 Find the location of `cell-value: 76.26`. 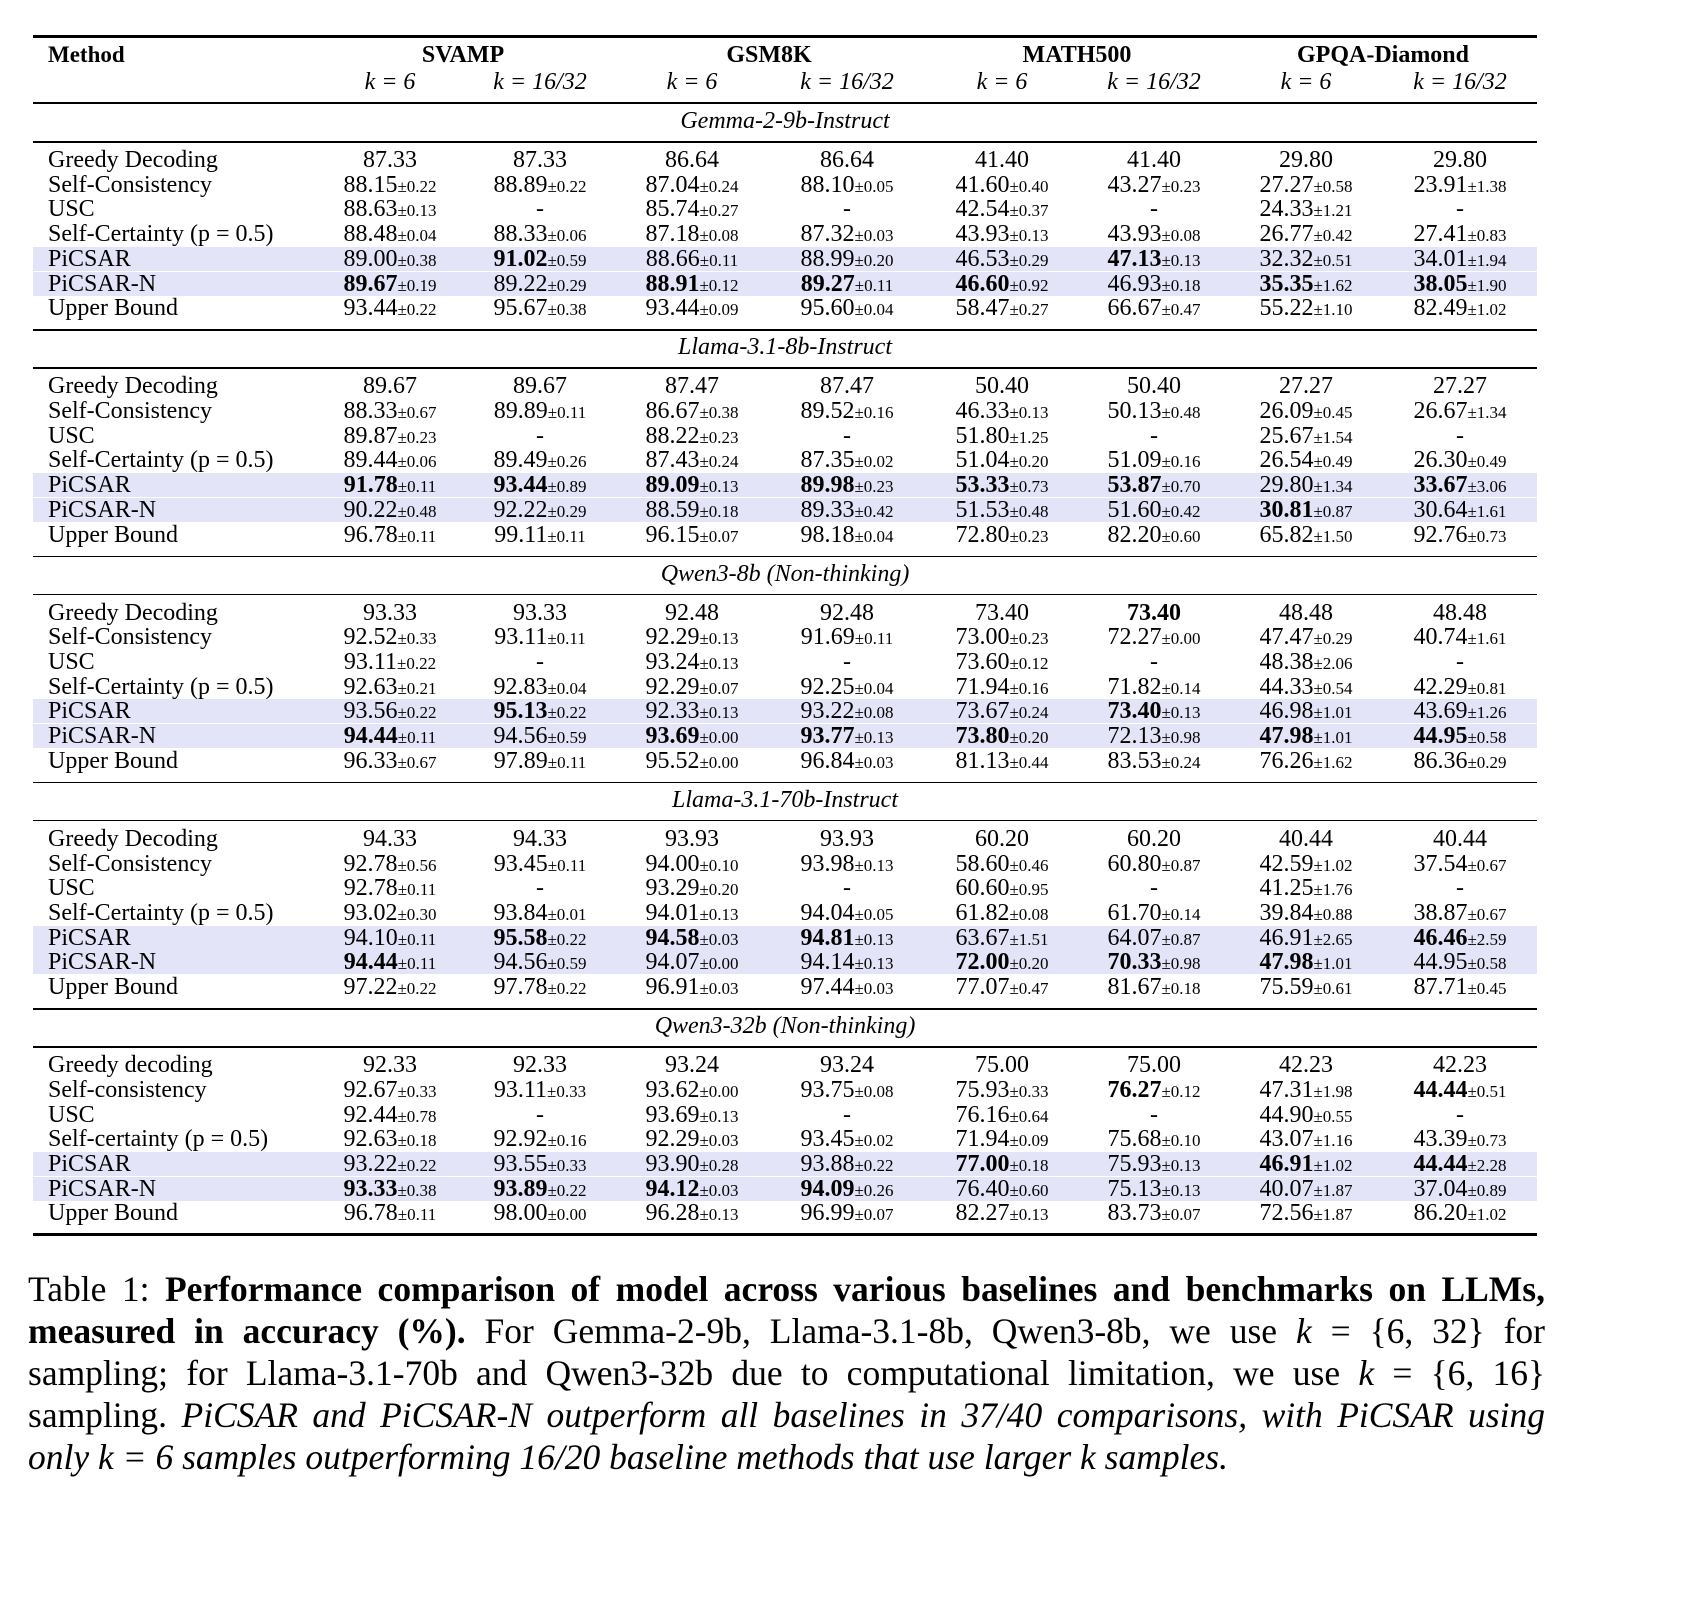

cell-value: 76.26 is located at coordinates (1286, 760).